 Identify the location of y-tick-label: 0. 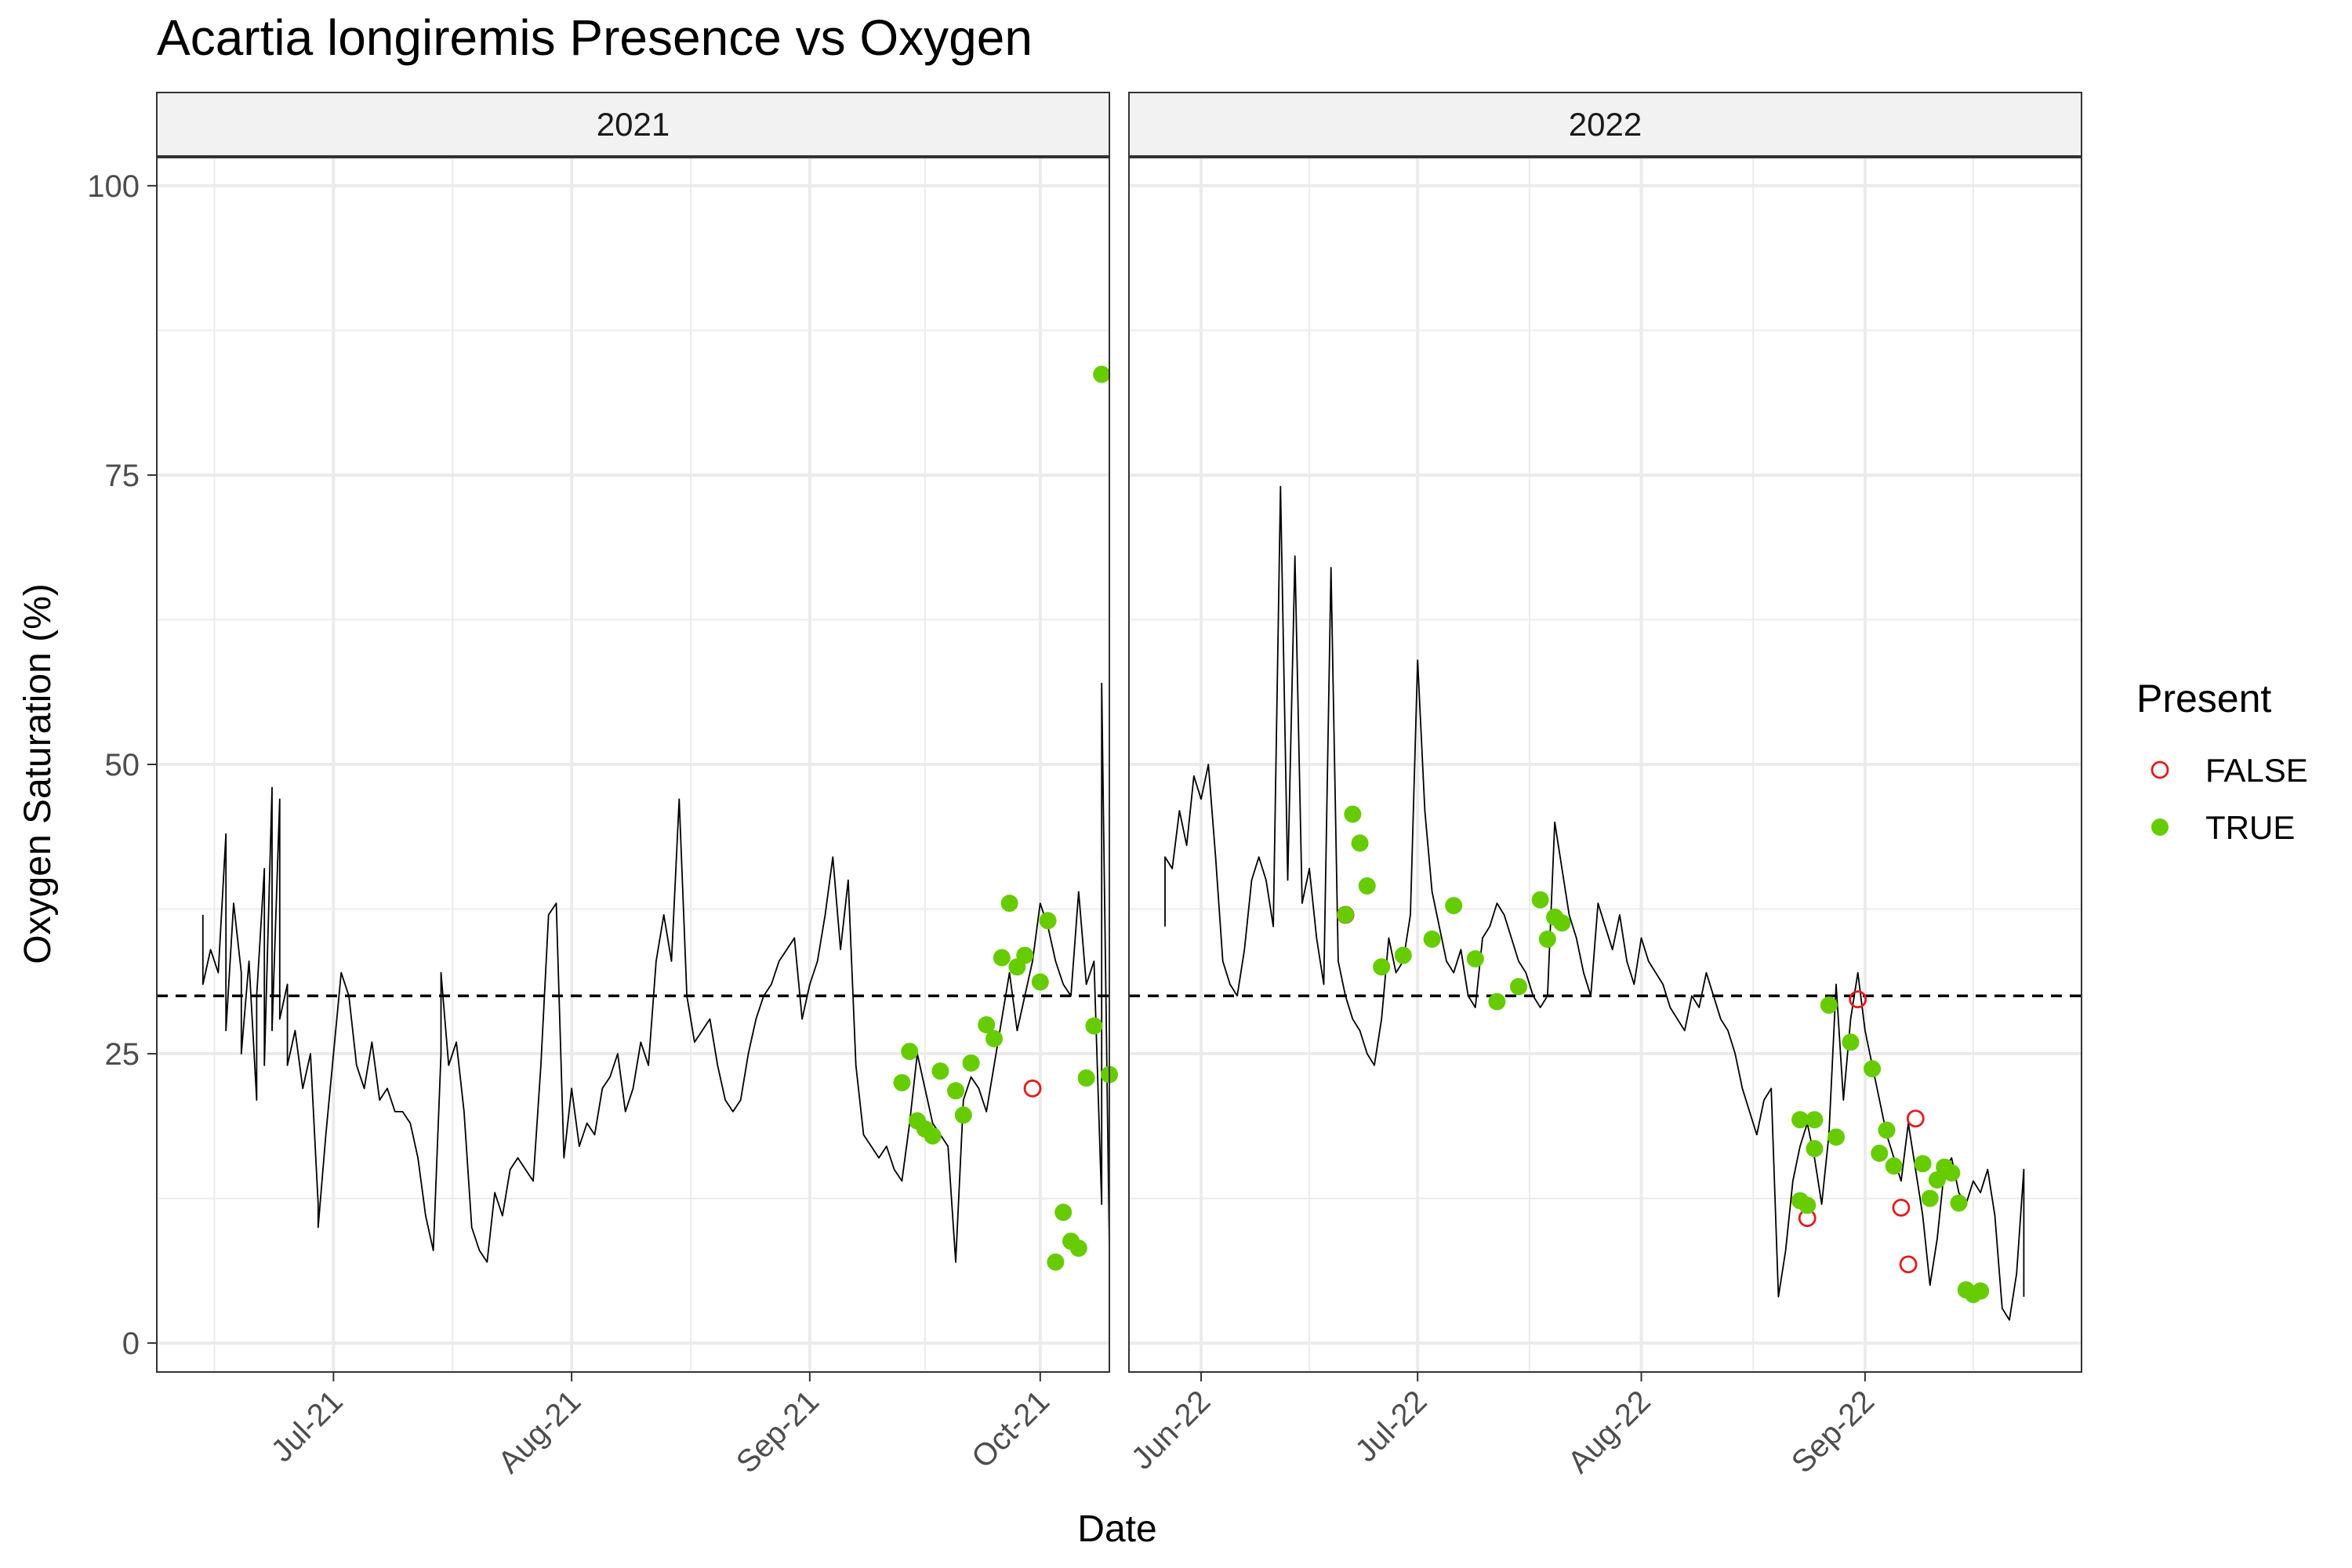
(131, 1344).